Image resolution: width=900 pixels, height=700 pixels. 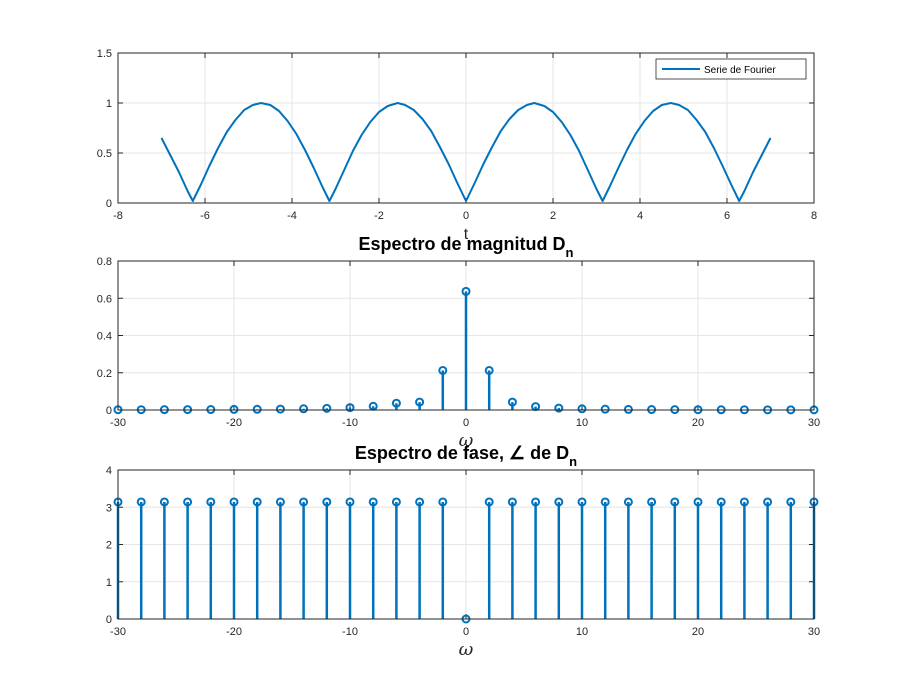 I want to click on legend-box, so click(x=731, y=69).